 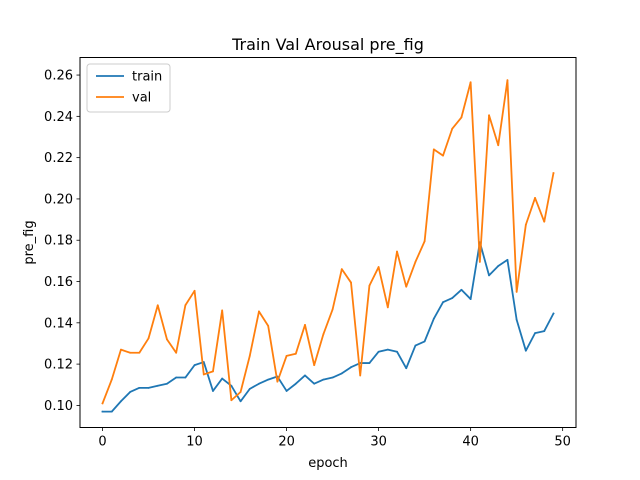 I want to click on legend-label-val: val, so click(x=141, y=98).